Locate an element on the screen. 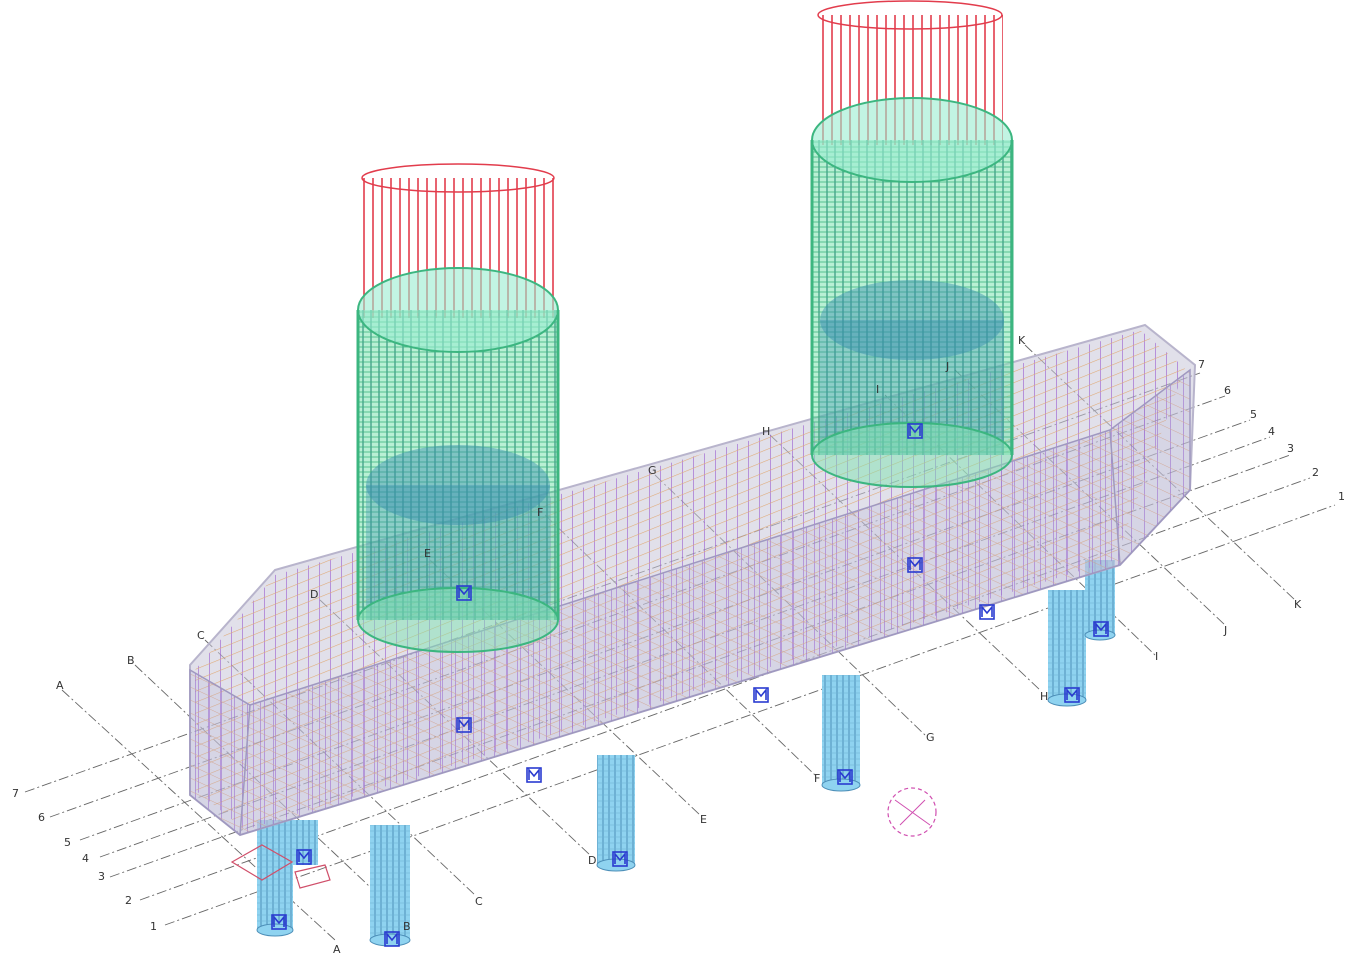  grid-label-E-bottom: E is located at coordinates (703, 819).